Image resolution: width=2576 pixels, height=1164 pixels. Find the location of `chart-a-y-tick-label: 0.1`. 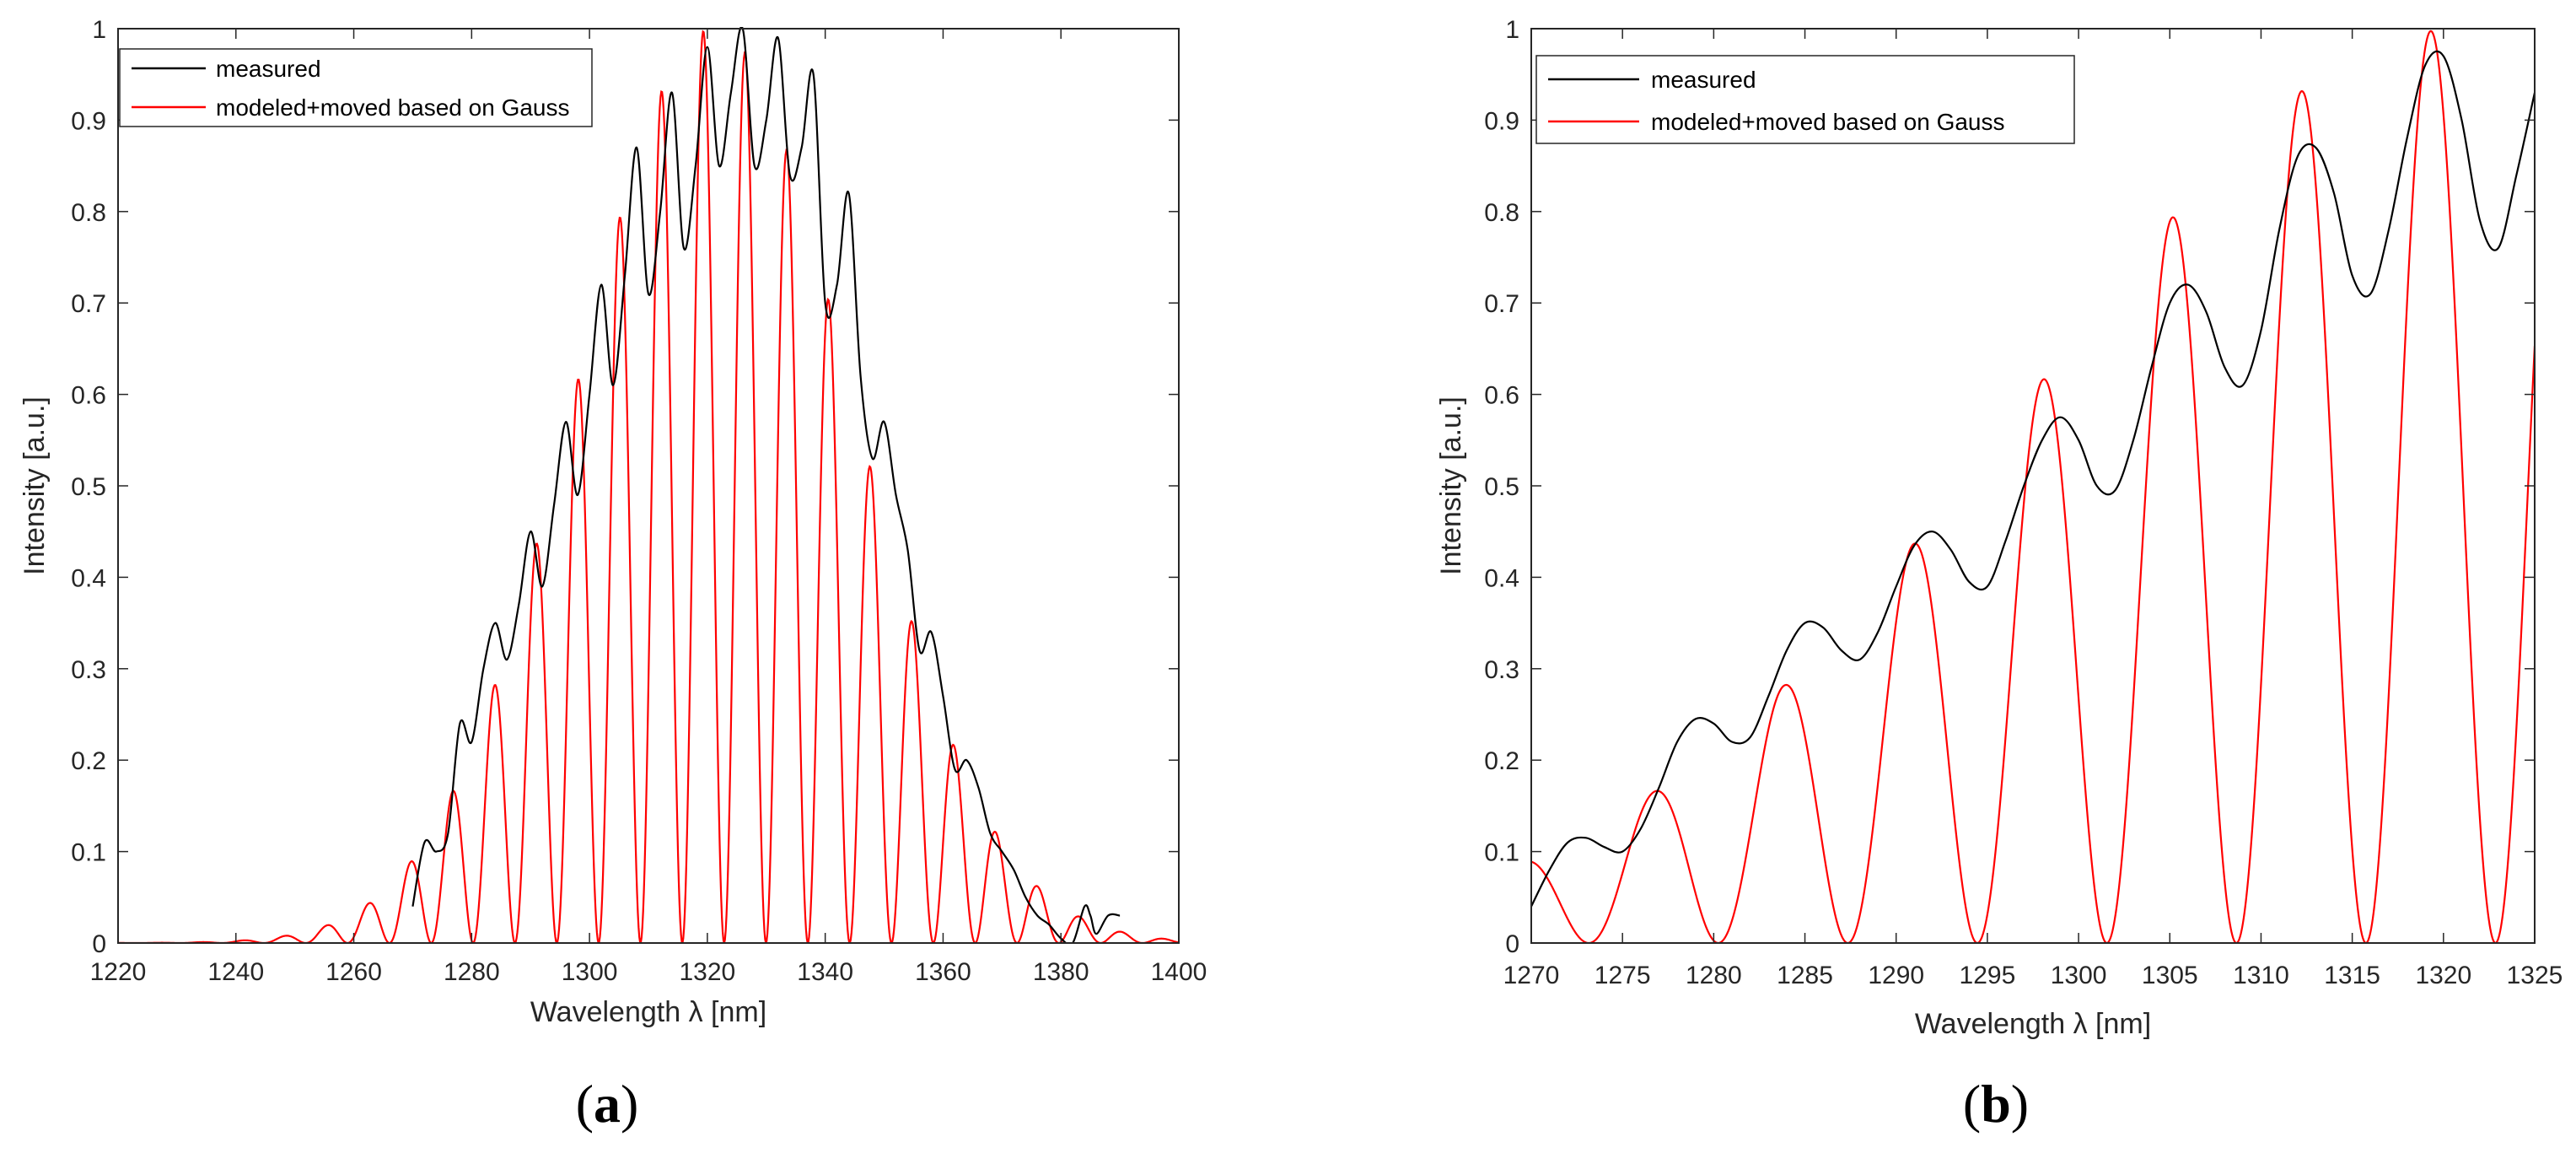

chart-a-y-tick-label: 0.1 is located at coordinates (88, 853).